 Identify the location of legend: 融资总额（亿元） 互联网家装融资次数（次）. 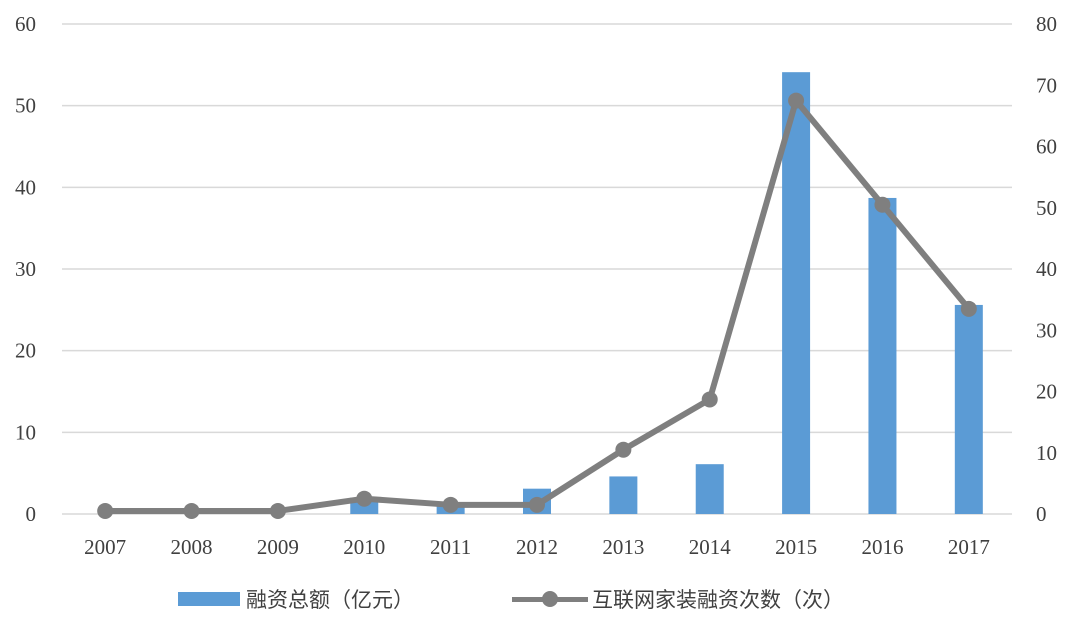
(540, 599).